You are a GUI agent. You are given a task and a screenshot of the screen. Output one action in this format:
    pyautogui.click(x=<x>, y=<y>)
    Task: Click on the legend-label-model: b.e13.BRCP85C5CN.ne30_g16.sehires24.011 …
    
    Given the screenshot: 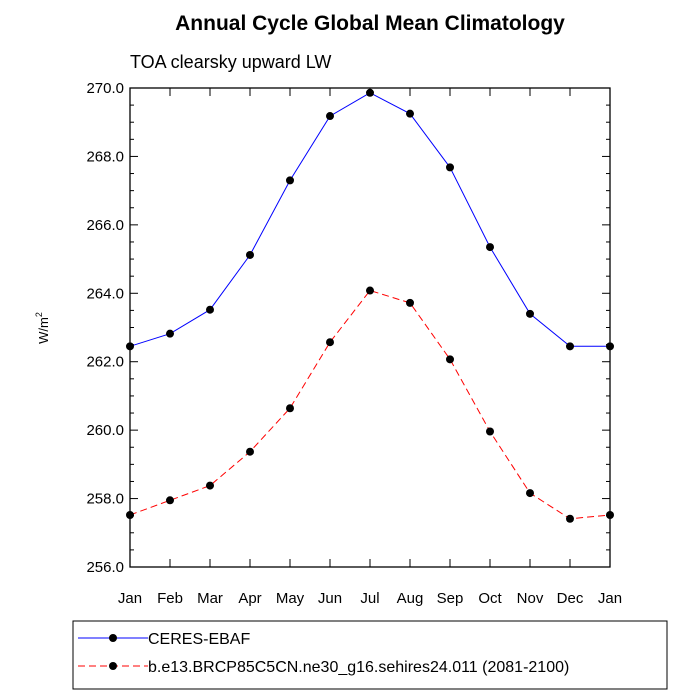 What is the action you would take?
    pyautogui.click(x=358, y=667)
    